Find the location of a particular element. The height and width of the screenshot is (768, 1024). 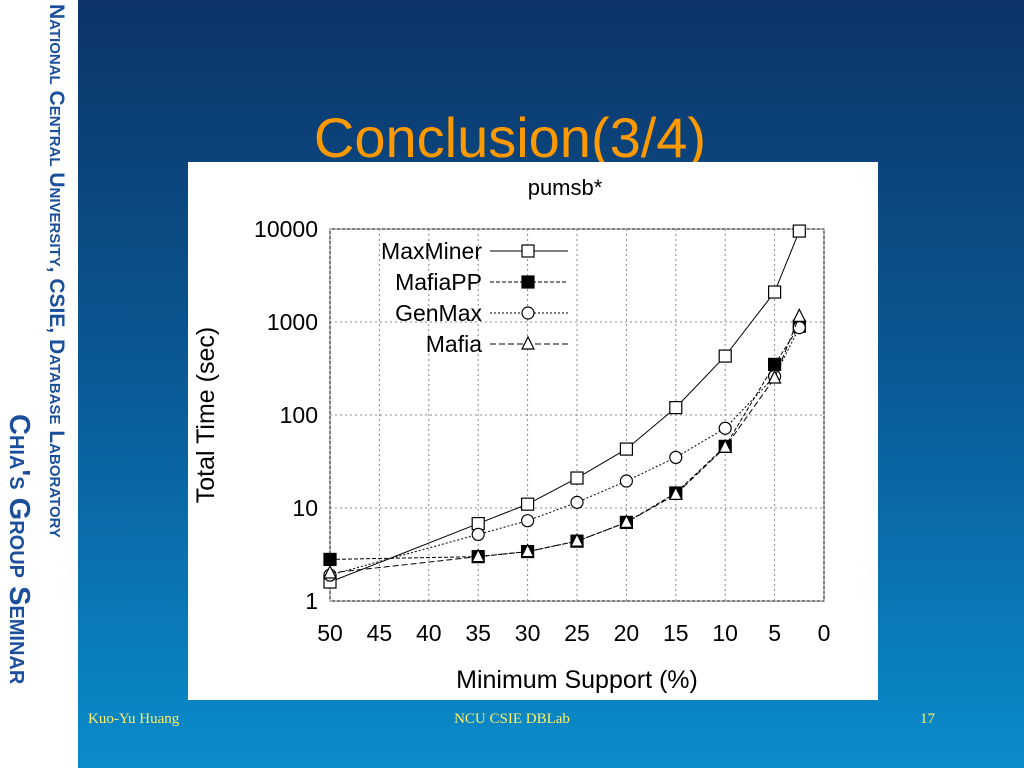

footer-right: 17 is located at coordinates (928, 719).